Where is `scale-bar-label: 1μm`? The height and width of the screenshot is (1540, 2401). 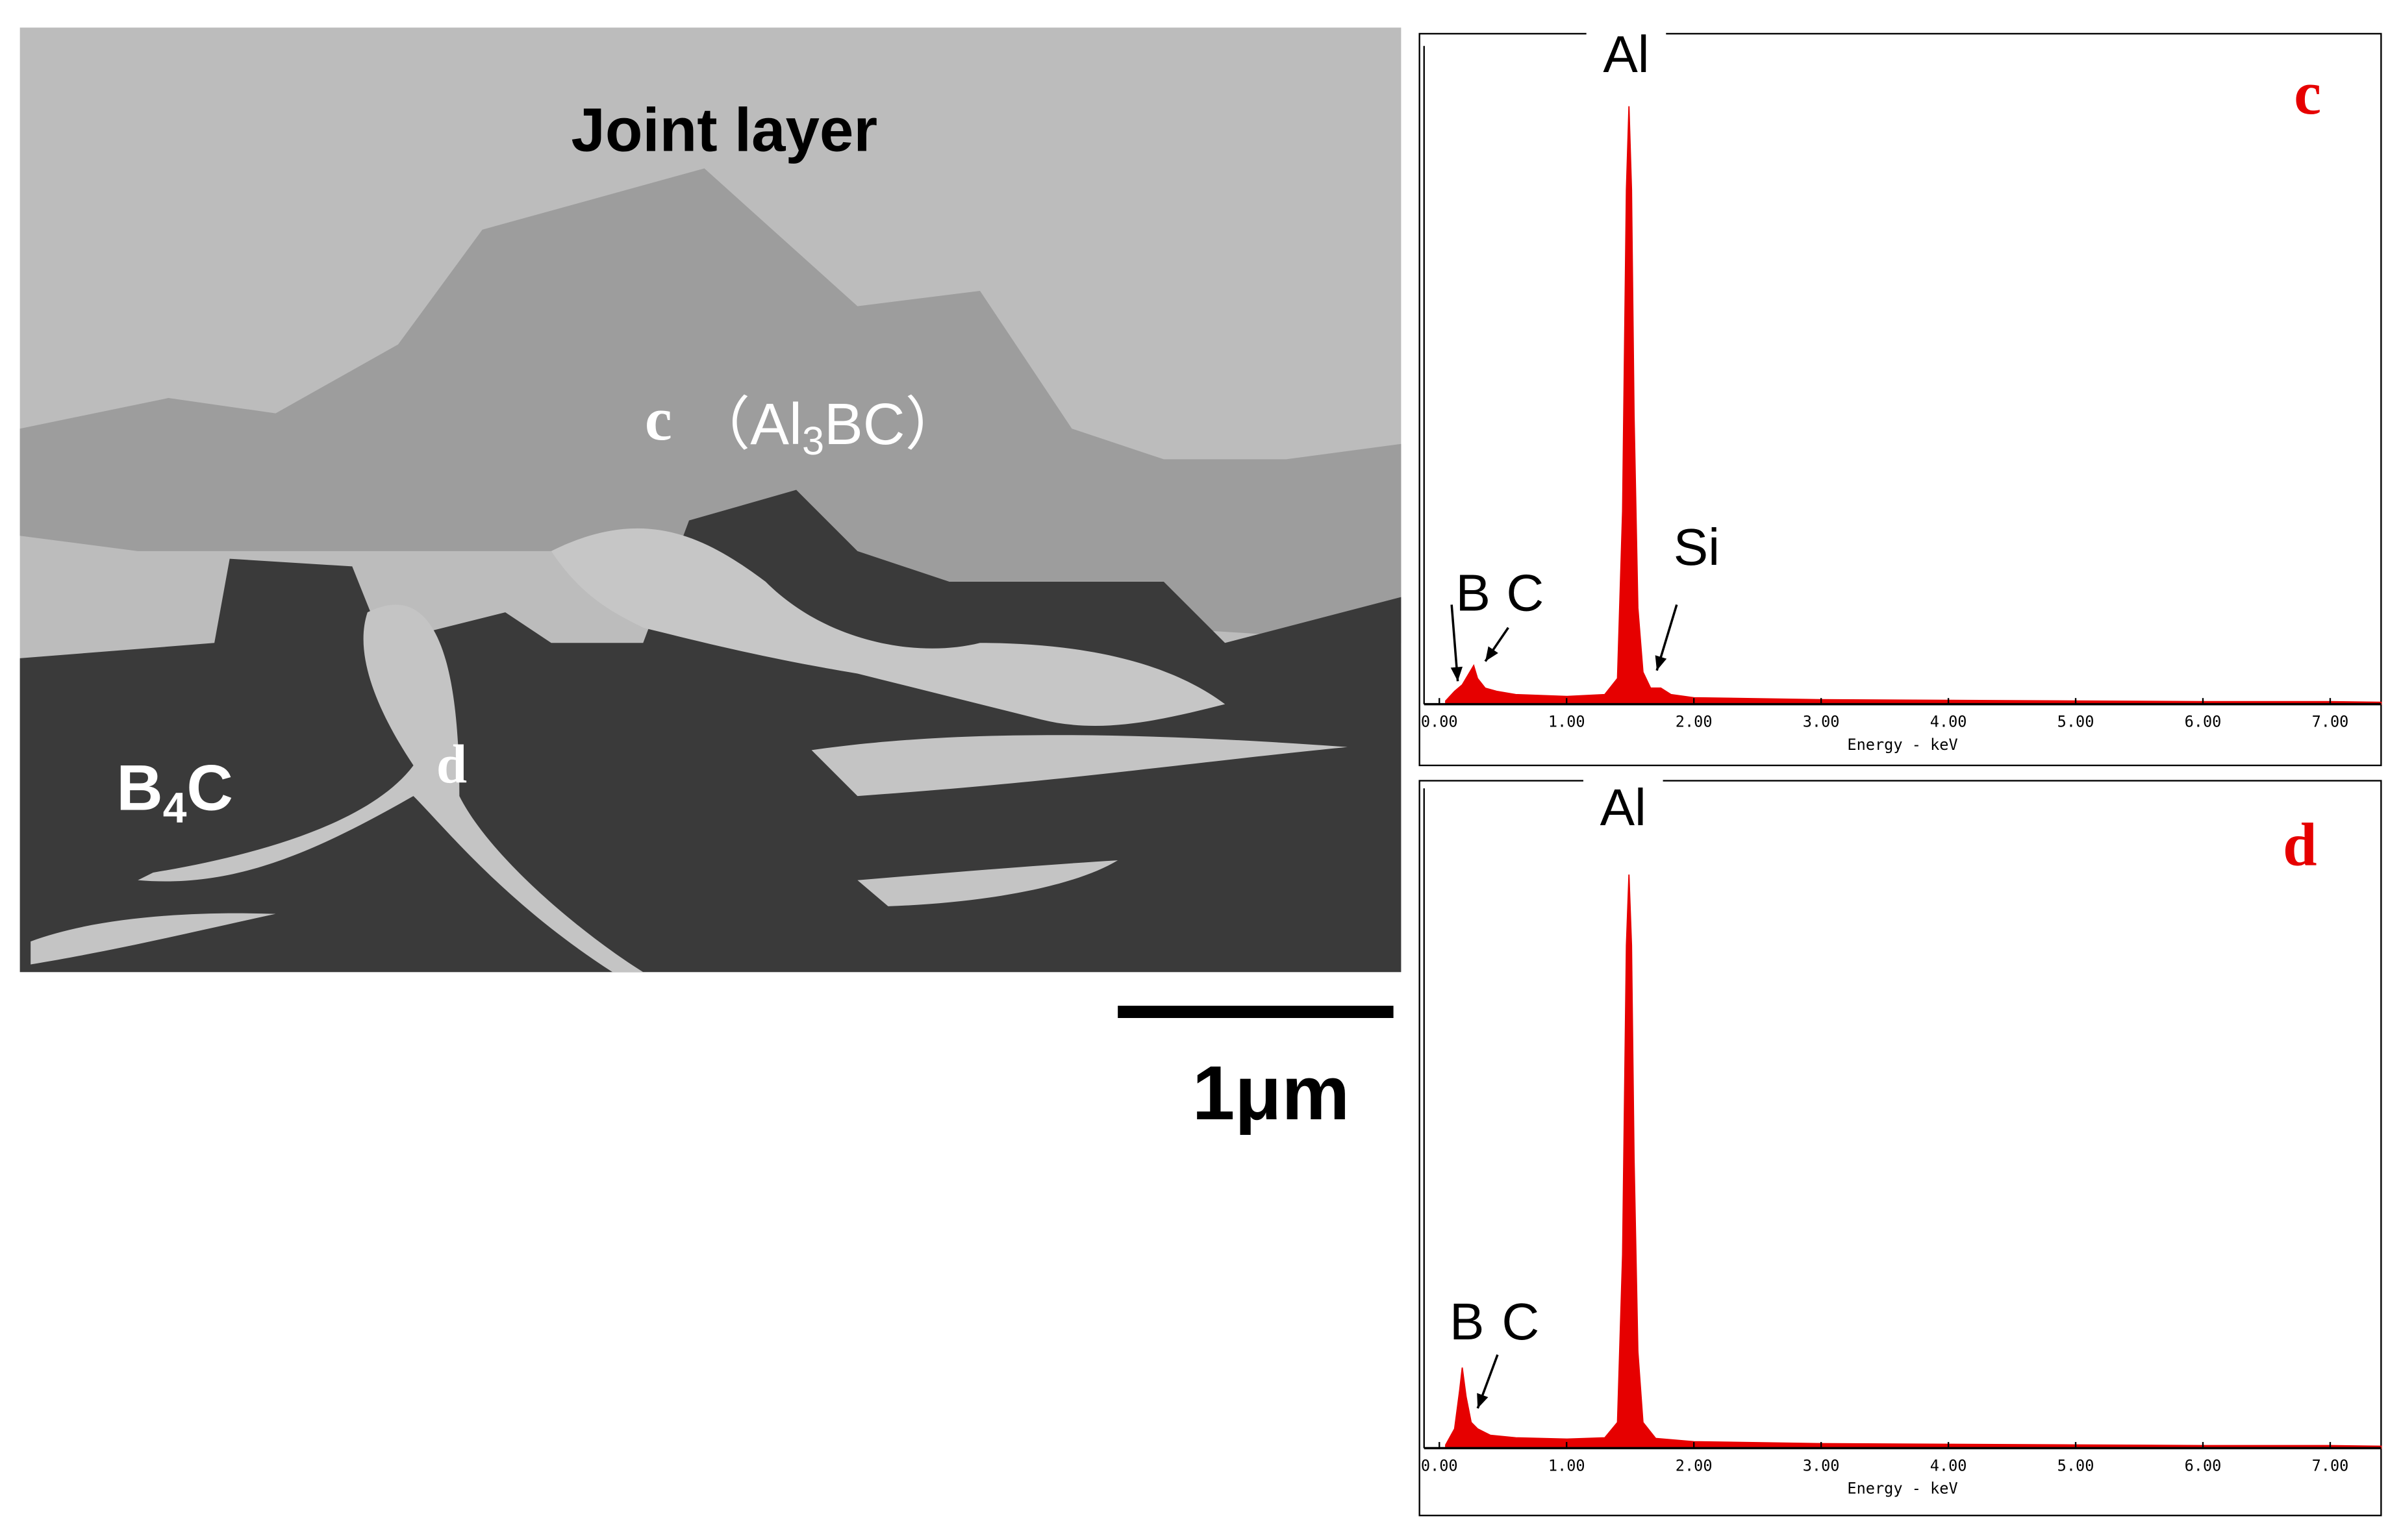 scale-bar-label: 1μm is located at coordinates (1271, 1093).